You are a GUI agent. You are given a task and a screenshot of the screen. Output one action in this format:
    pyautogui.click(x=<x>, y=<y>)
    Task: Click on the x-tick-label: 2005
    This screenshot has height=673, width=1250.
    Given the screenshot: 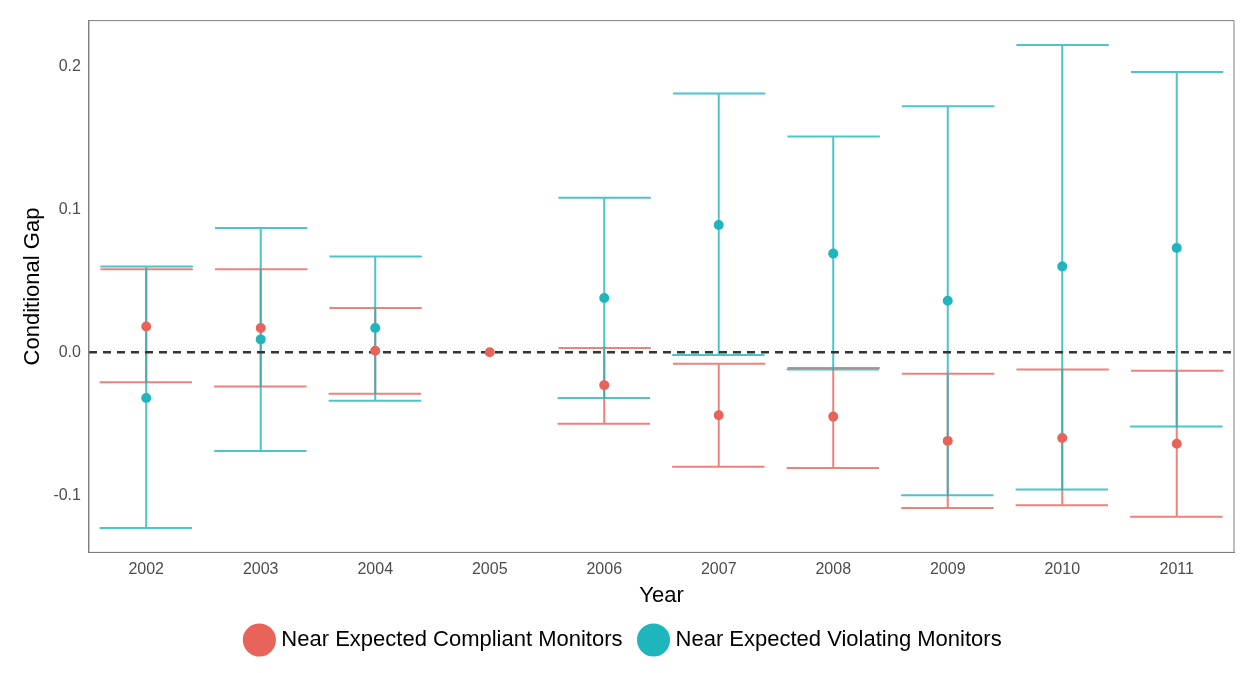 What is the action you would take?
    pyautogui.click(x=489, y=569)
    